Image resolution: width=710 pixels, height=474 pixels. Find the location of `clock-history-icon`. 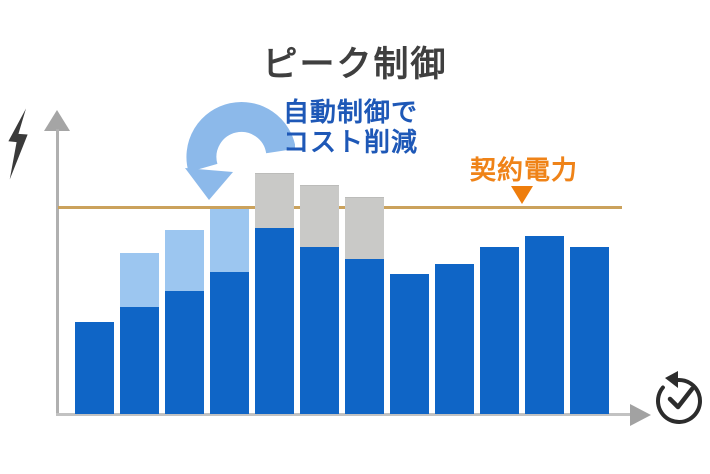

clock-history-icon is located at coordinates (679, 397).